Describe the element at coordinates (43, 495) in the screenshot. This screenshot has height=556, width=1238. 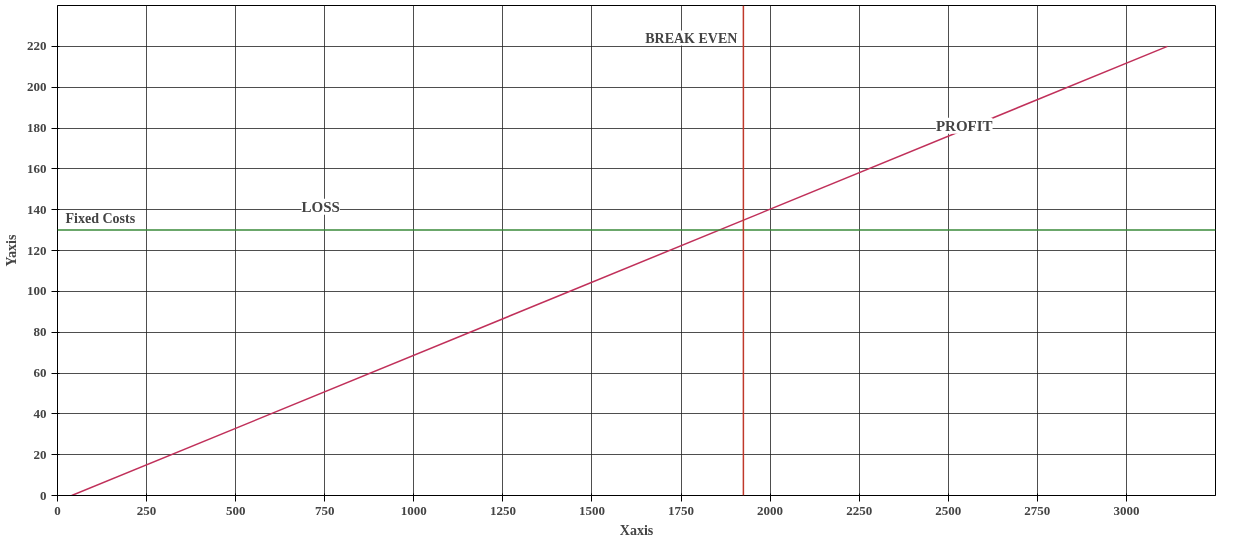
I see `y-tick-label: 0` at that location.